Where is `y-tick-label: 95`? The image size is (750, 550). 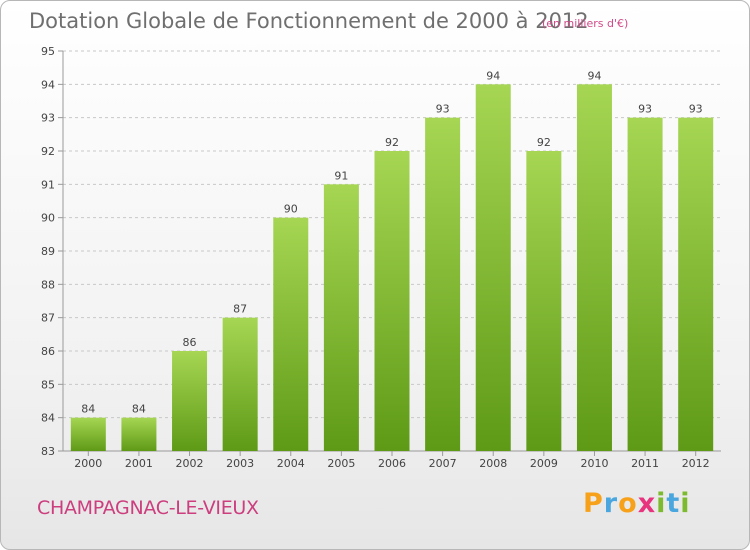 y-tick-label: 95 is located at coordinates (48, 51).